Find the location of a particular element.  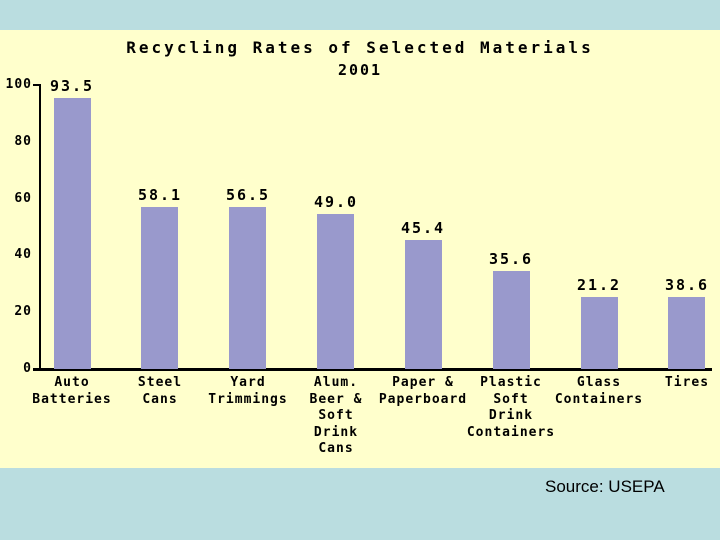

x-axis-category-label-line: Yard is located at coordinates (248, 382).